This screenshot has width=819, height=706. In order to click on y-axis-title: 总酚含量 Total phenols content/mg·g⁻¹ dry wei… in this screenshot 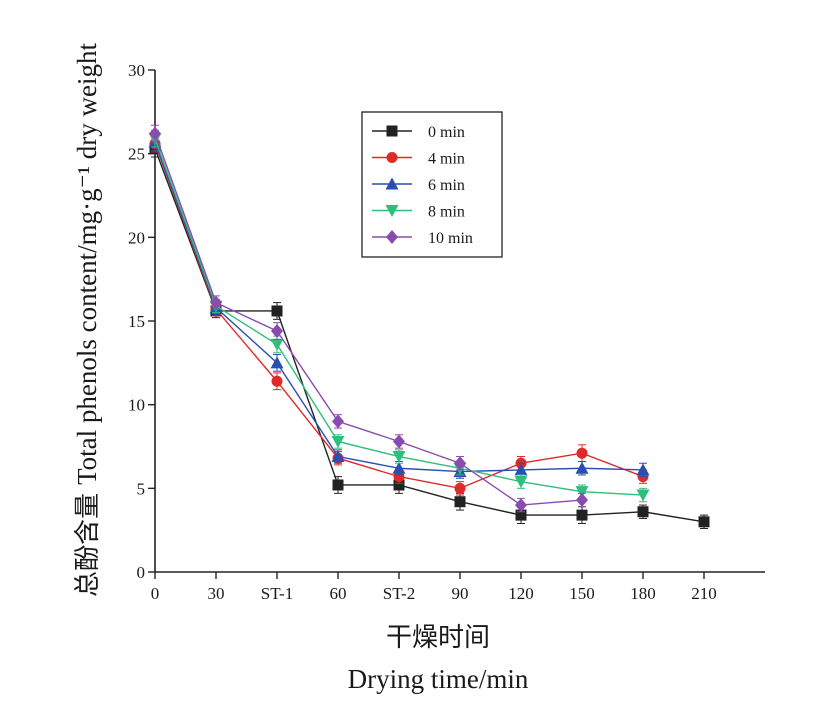, I will do `click(87, 320)`.